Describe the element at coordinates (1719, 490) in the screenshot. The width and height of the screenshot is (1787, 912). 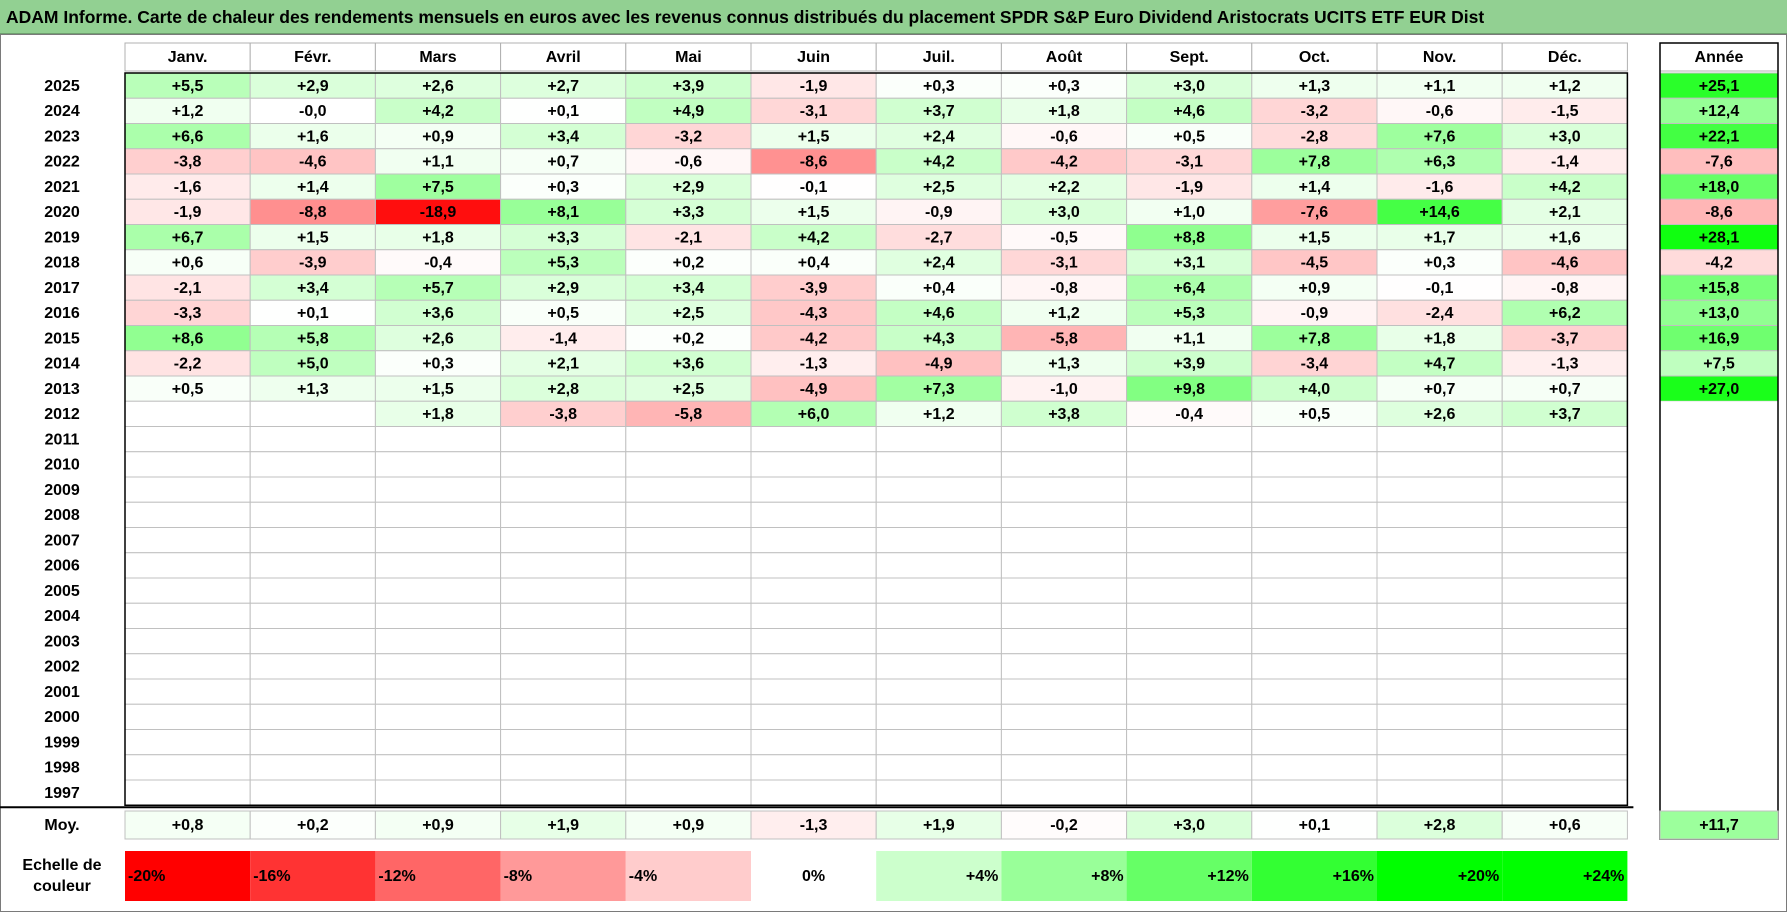
I see `annual-cell` at that location.